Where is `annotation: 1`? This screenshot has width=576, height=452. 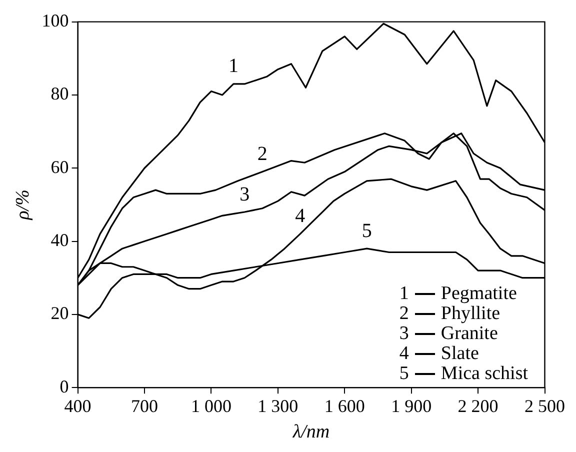 annotation: 1 is located at coordinates (233, 66).